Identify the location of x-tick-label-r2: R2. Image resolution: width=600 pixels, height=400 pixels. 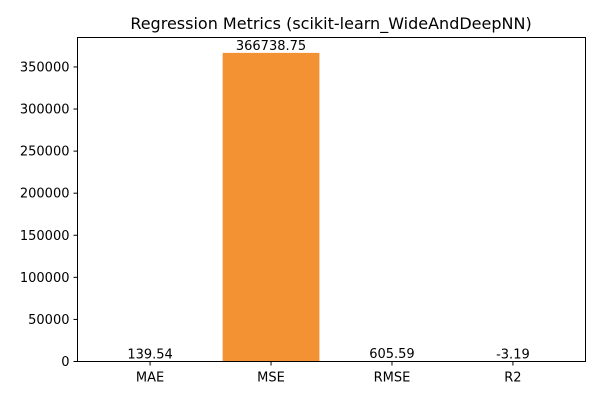
(512, 378).